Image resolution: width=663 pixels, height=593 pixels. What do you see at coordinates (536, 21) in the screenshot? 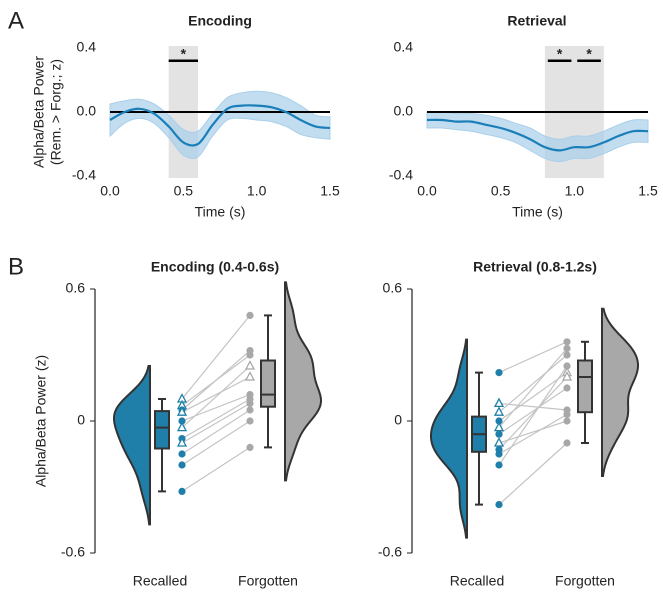
I see `chart-title: Retrieval` at bounding box center [536, 21].